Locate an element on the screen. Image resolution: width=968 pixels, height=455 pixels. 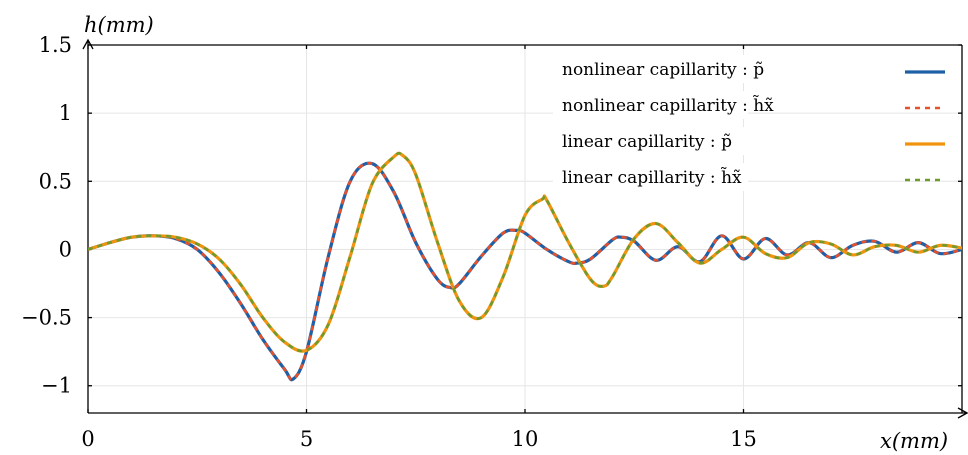
y-tick-label: 1.5 is located at coordinates (55, 45).